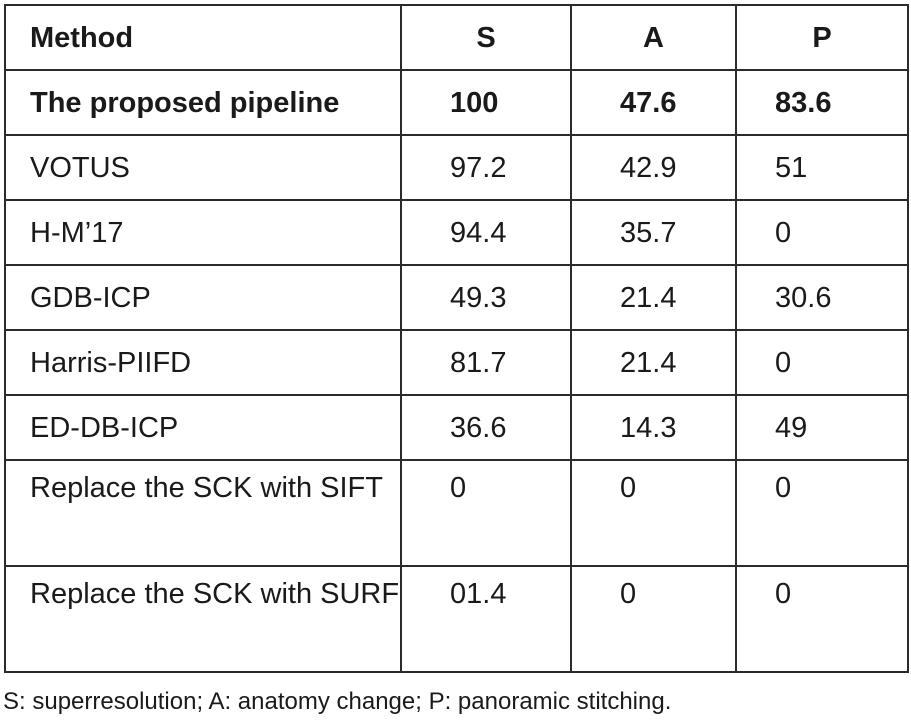 Image resolution: width=911 pixels, height=725 pixels. I want to click on table-row: Replace the SCK with SIFT 0 0 0, so click(456, 513).